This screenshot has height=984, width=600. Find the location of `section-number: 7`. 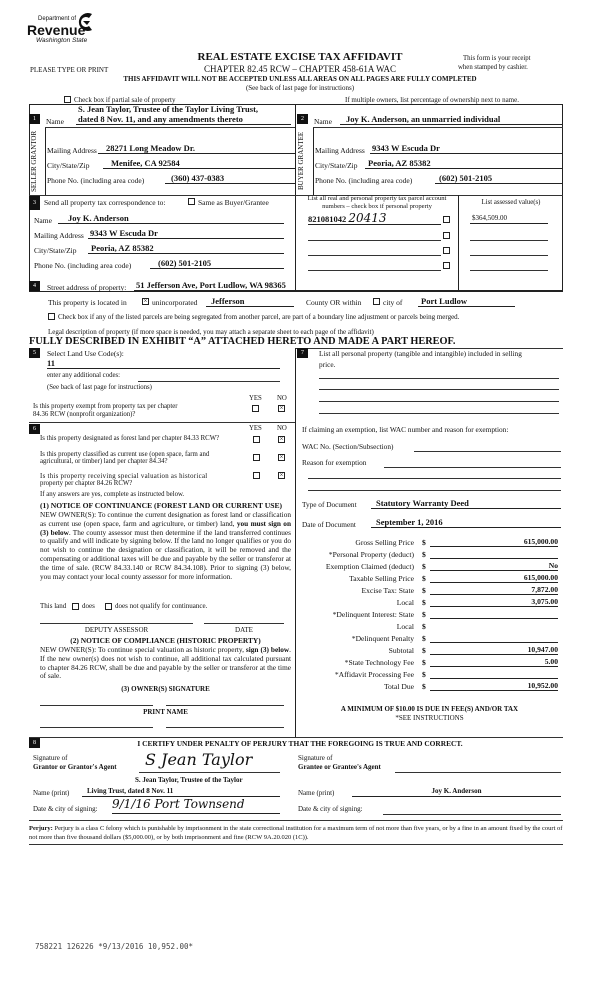

section-number: 7 is located at coordinates (302, 353).